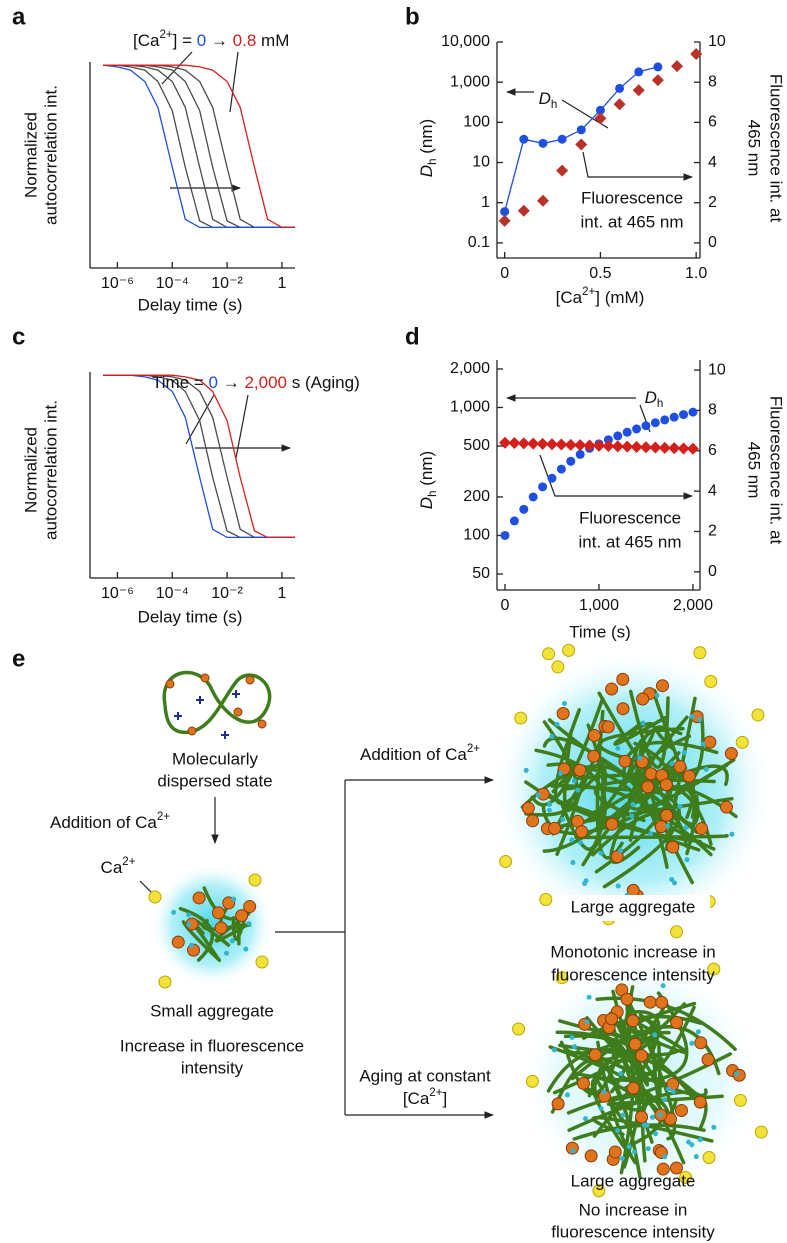 The width and height of the screenshot is (787, 1243). I want to click on x-tick-label: 0, so click(505, 605).